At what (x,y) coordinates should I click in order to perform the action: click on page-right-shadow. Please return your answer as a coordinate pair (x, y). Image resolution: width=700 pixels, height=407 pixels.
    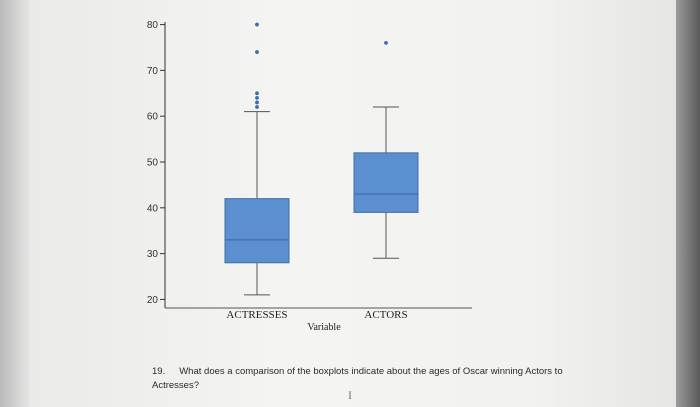
    Looking at the image, I should click on (688, 203).